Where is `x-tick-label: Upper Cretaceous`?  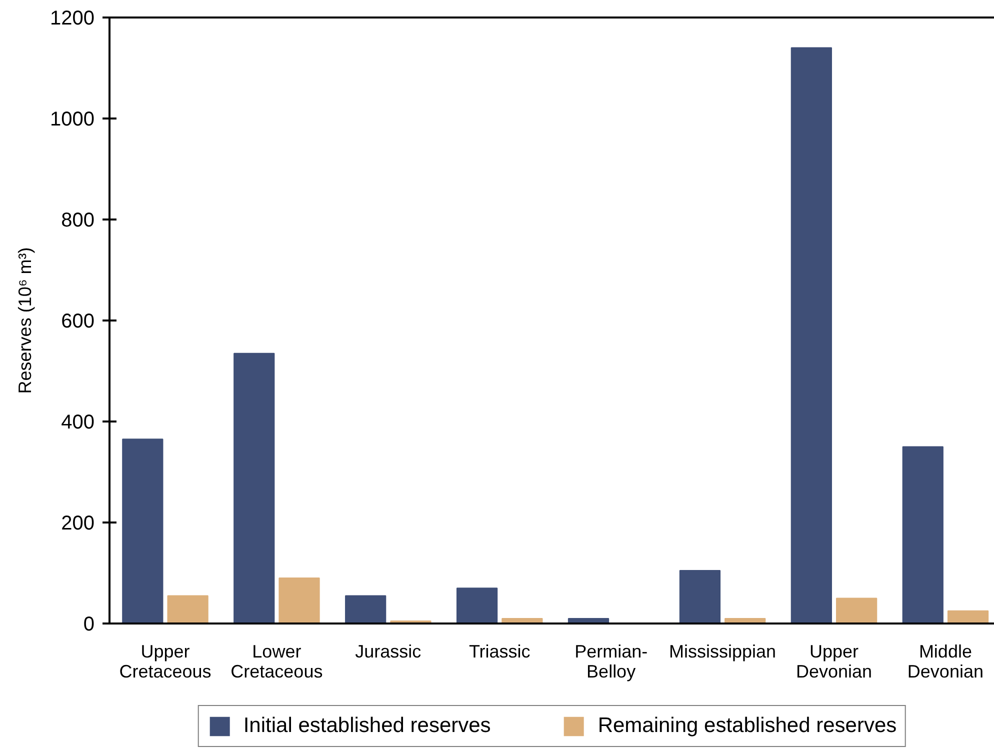
x-tick-label: Upper Cretaceous is located at coordinates (165, 662).